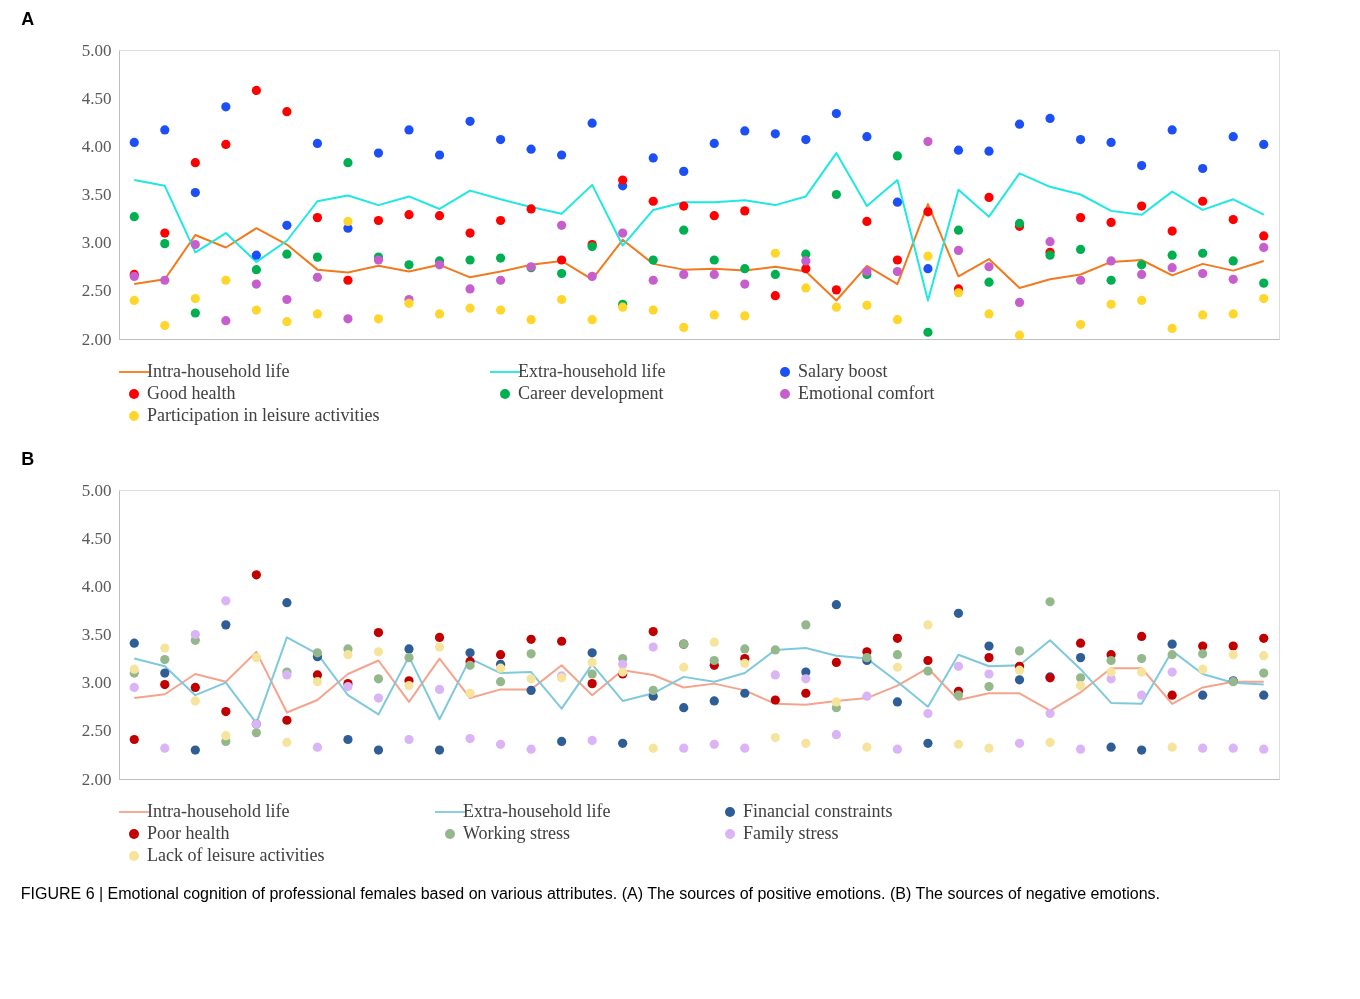 This screenshot has height=999, width=1360. What do you see at coordinates (191, 393) in the screenshot?
I see `legend-label: Good health` at bounding box center [191, 393].